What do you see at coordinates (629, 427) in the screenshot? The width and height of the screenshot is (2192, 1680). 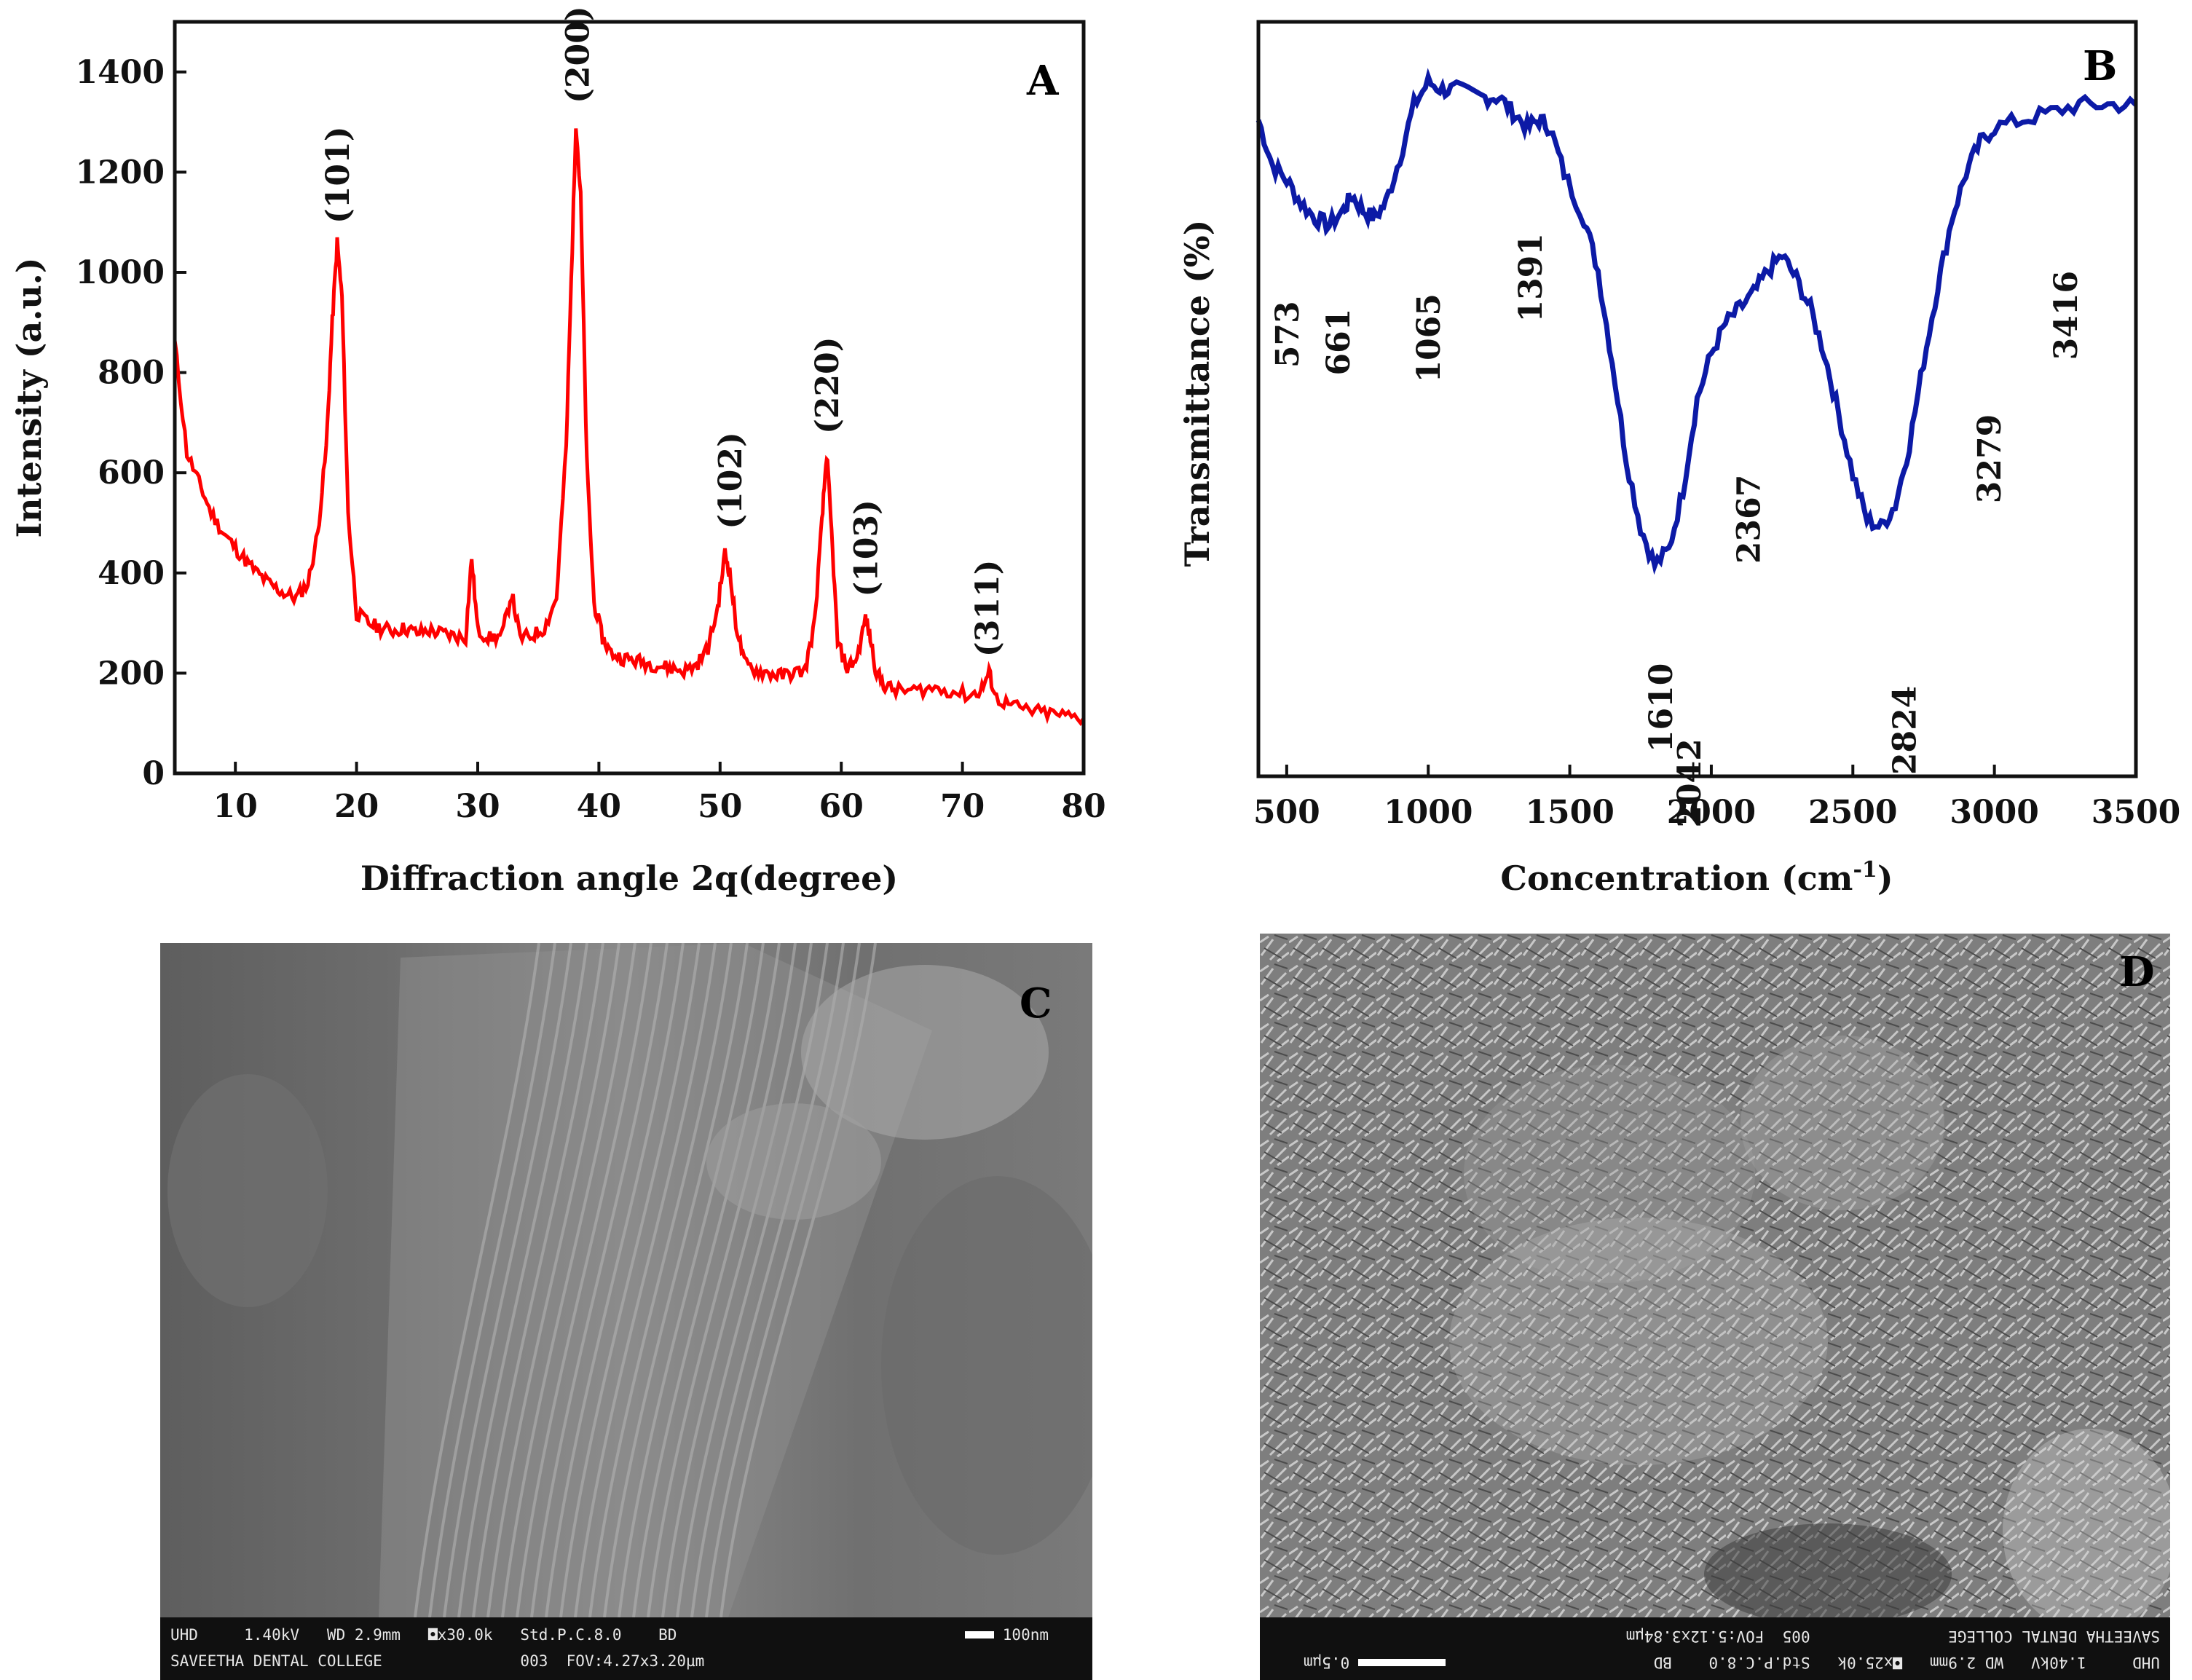 I see `xrd-series-line` at bounding box center [629, 427].